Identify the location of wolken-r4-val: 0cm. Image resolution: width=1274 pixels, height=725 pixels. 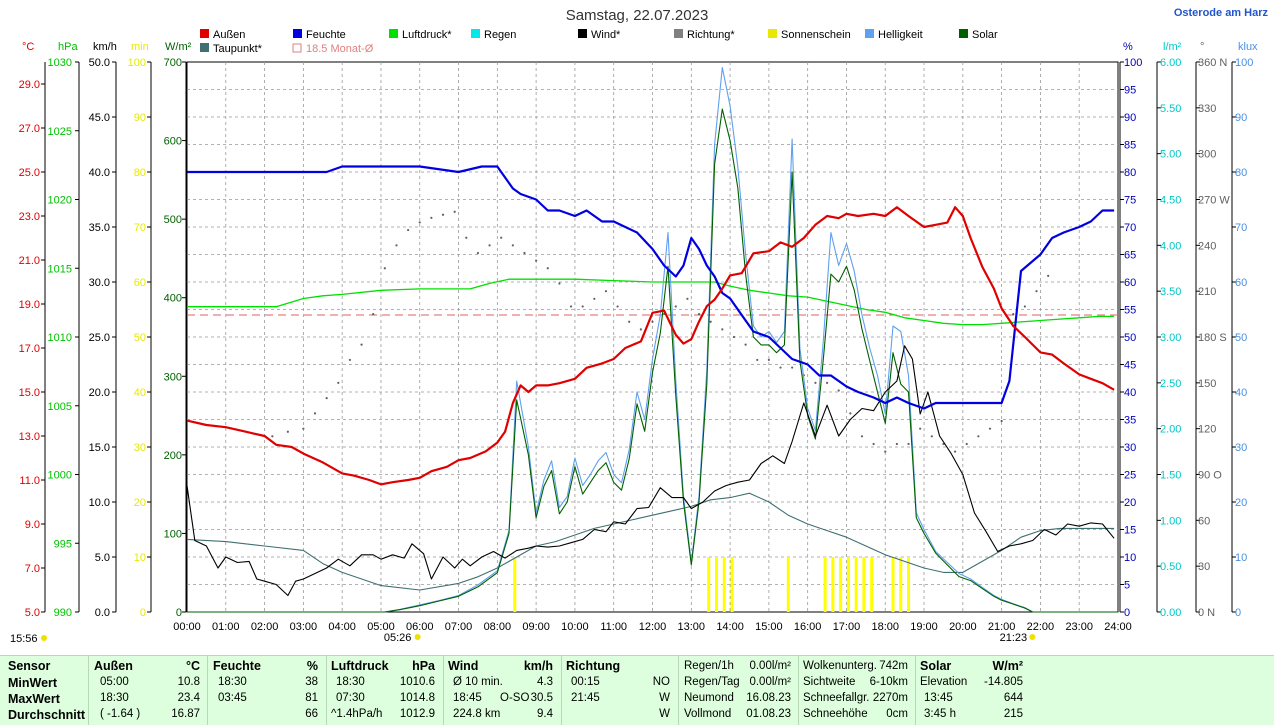
(897, 714).